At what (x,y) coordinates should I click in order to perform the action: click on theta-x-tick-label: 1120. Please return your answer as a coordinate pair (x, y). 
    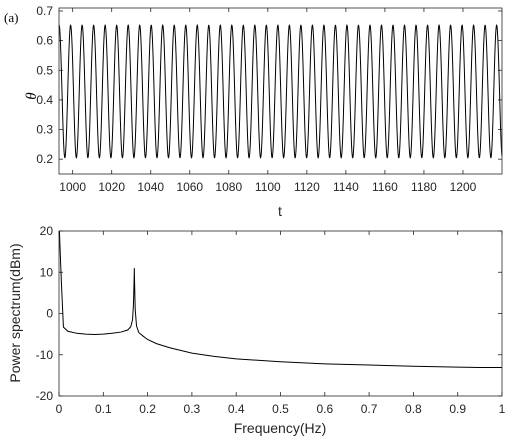
    Looking at the image, I should click on (307, 187).